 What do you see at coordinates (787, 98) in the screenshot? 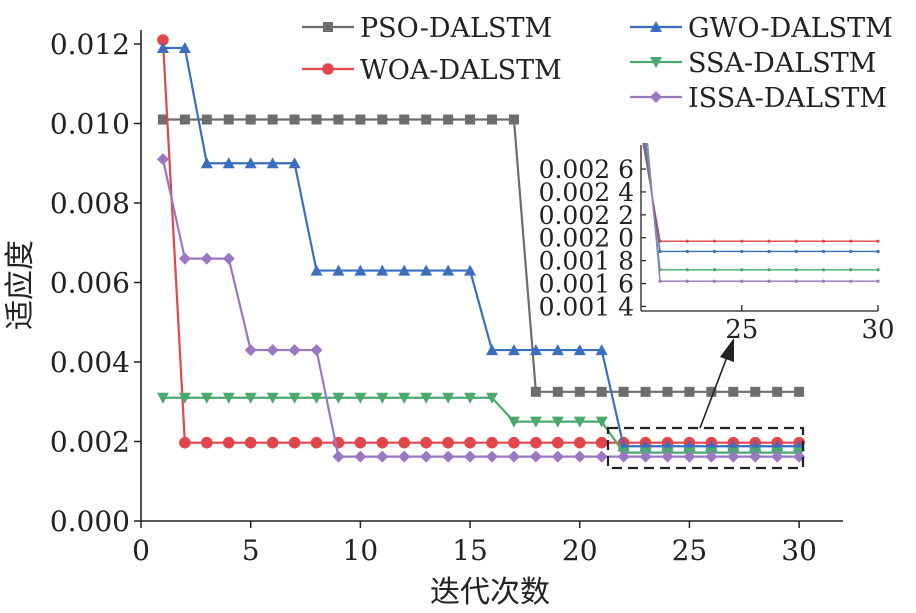
I see `legend-label: ISSA-DALSTM` at bounding box center [787, 98].